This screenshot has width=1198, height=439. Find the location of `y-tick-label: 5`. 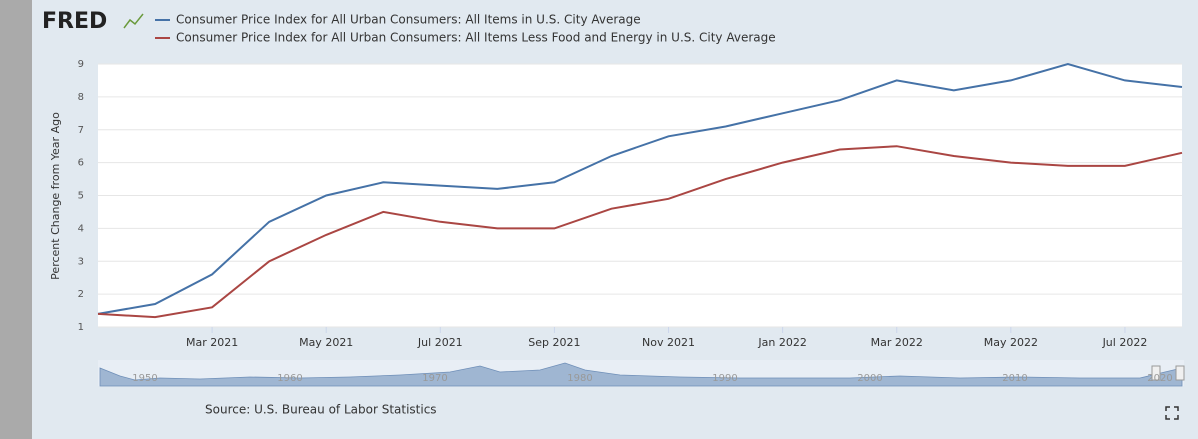

y-tick-label: 5 is located at coordinates (81, 196).